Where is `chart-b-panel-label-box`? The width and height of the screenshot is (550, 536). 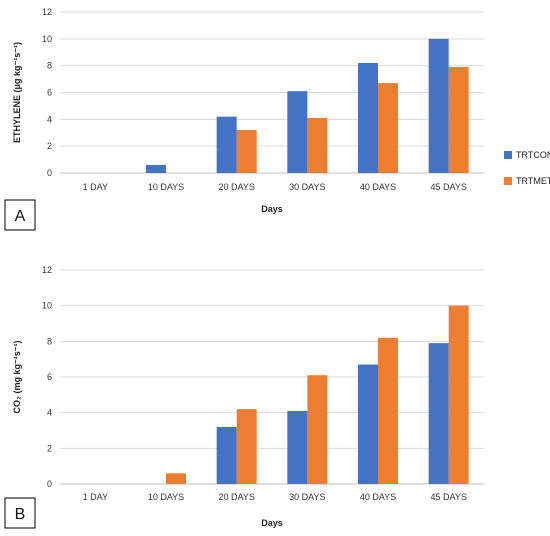 chart-b-panel-label-box is located at coordinates (20, 513).